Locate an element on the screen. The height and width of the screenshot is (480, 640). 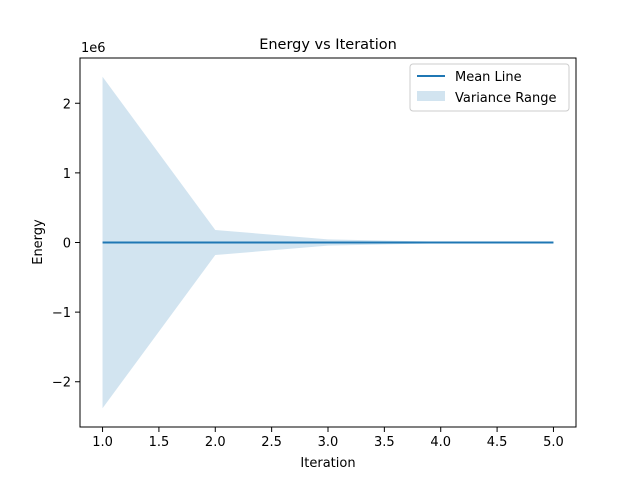
y-tick-label: −2 is located at coordinates (61, 383).